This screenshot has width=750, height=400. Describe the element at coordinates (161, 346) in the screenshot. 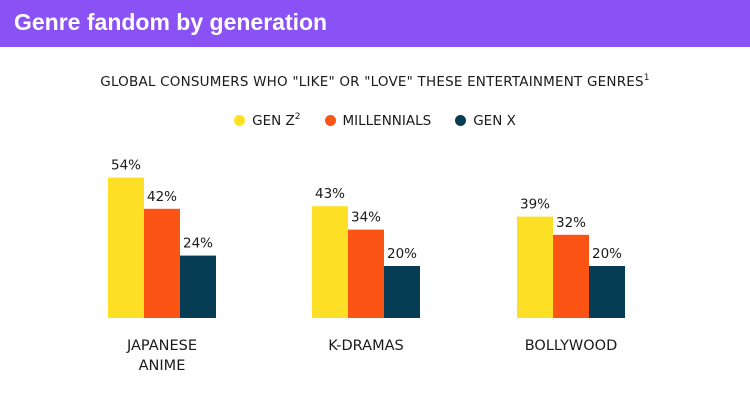

I see `category-label-japanese-anime-line-1: JAPANESE` at that location.